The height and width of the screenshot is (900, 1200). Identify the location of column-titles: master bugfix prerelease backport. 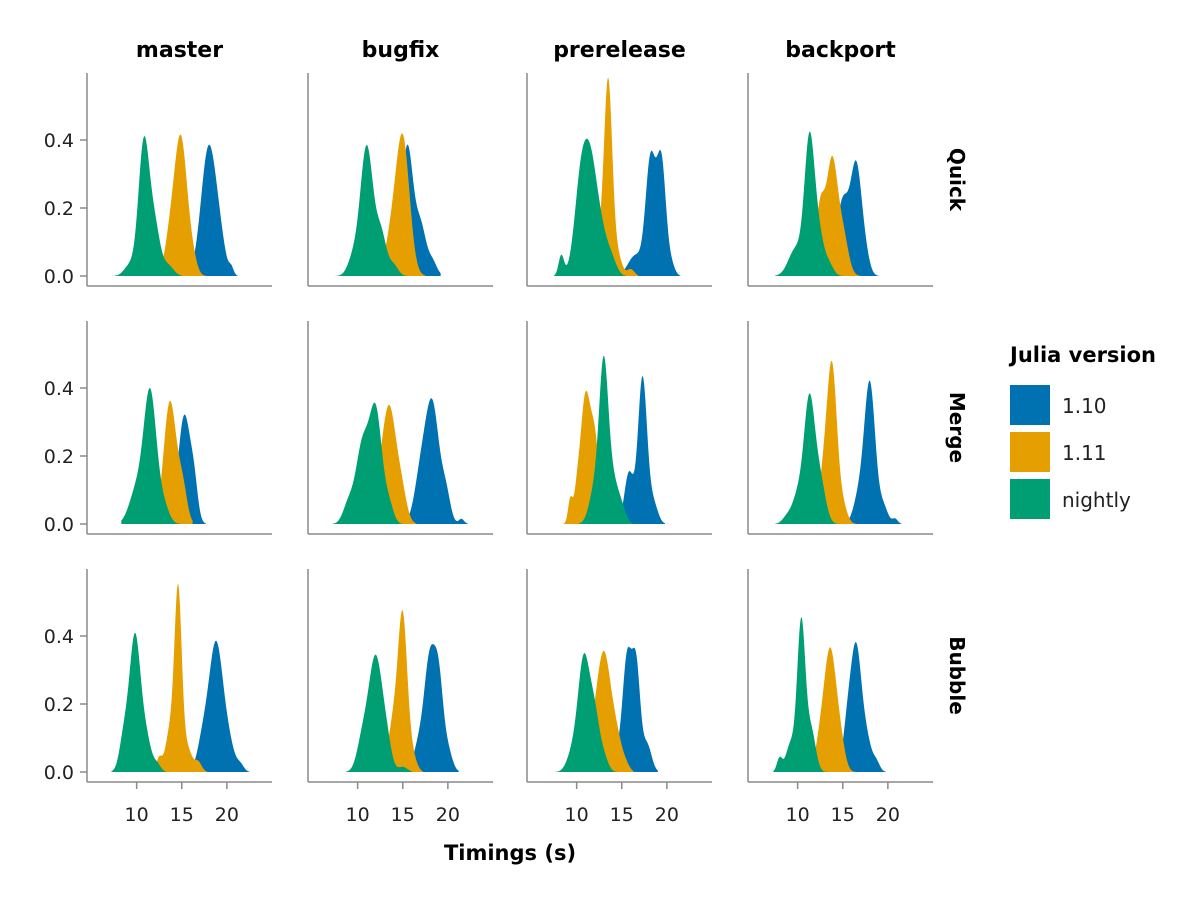
(516, 50).